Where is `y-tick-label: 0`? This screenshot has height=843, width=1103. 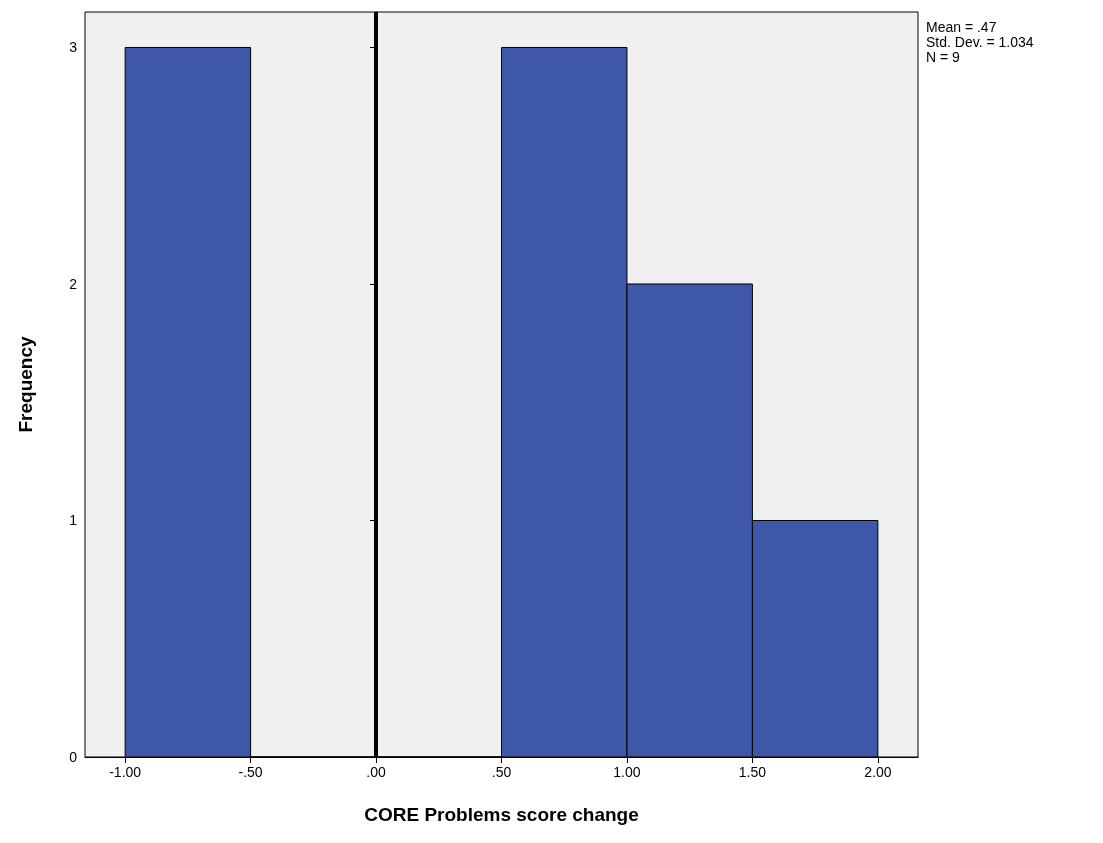 y-tick-label: 0 is located at coordinates (73, 757).